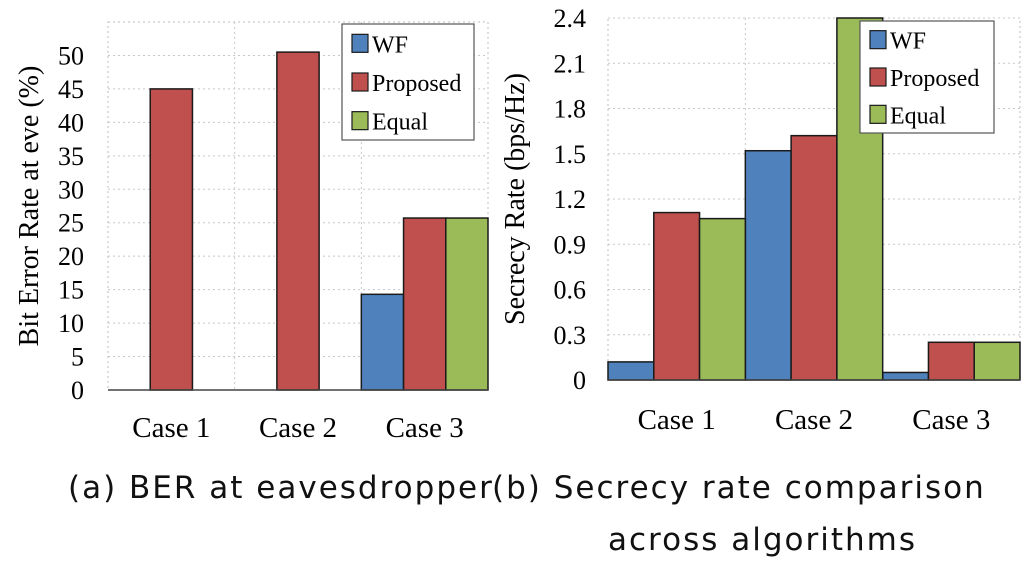  Describe the element at coordinates (71, 156) in the screenshot. I see `ber-y-tick-label: 35` at that location.